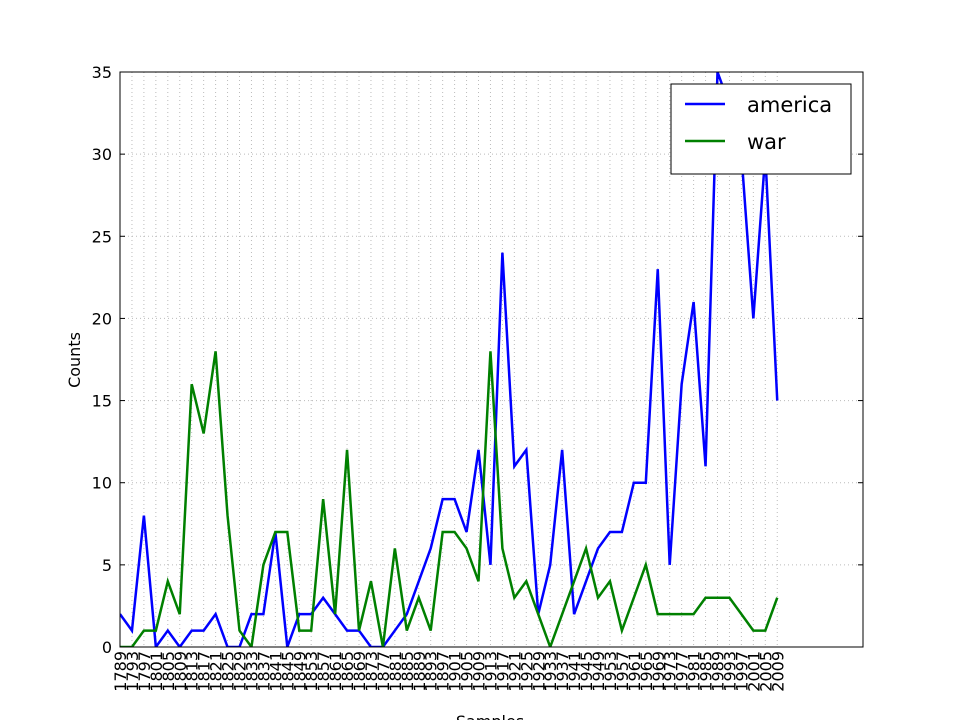 This screenshot has height=720, width=960. Describe the element at coordinates (102, 236) in the screenshot. I see `y-tick-label: 25` at that location.